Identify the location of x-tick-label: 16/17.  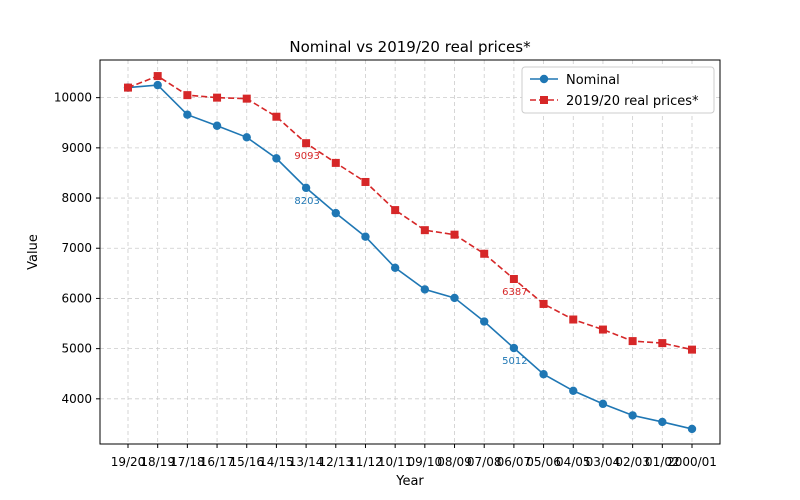
(217, 462).